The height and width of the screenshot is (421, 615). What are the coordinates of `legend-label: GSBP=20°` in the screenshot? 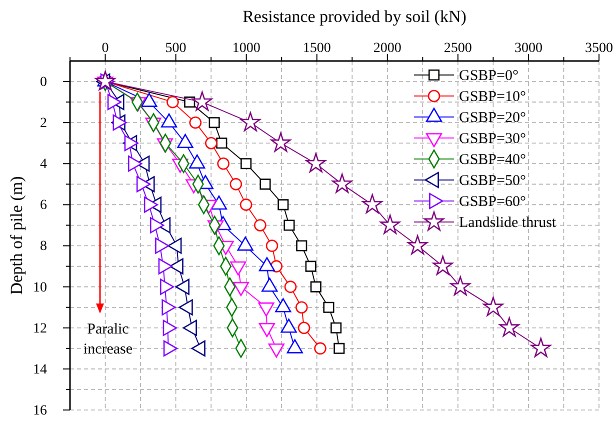 It's located at (492, 118).